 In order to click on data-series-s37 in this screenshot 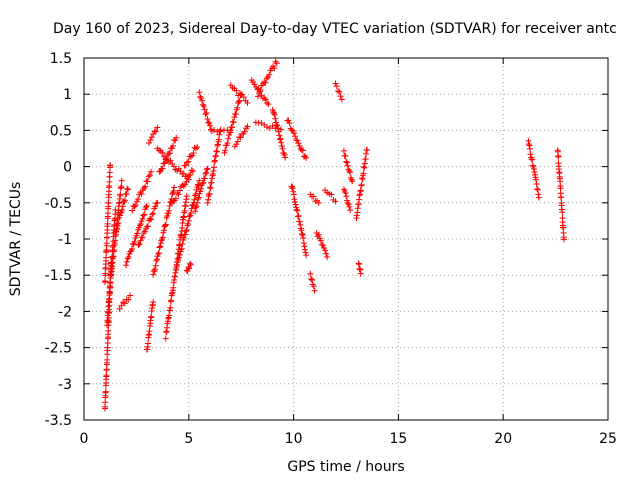, I will do `click(338, 91)`.